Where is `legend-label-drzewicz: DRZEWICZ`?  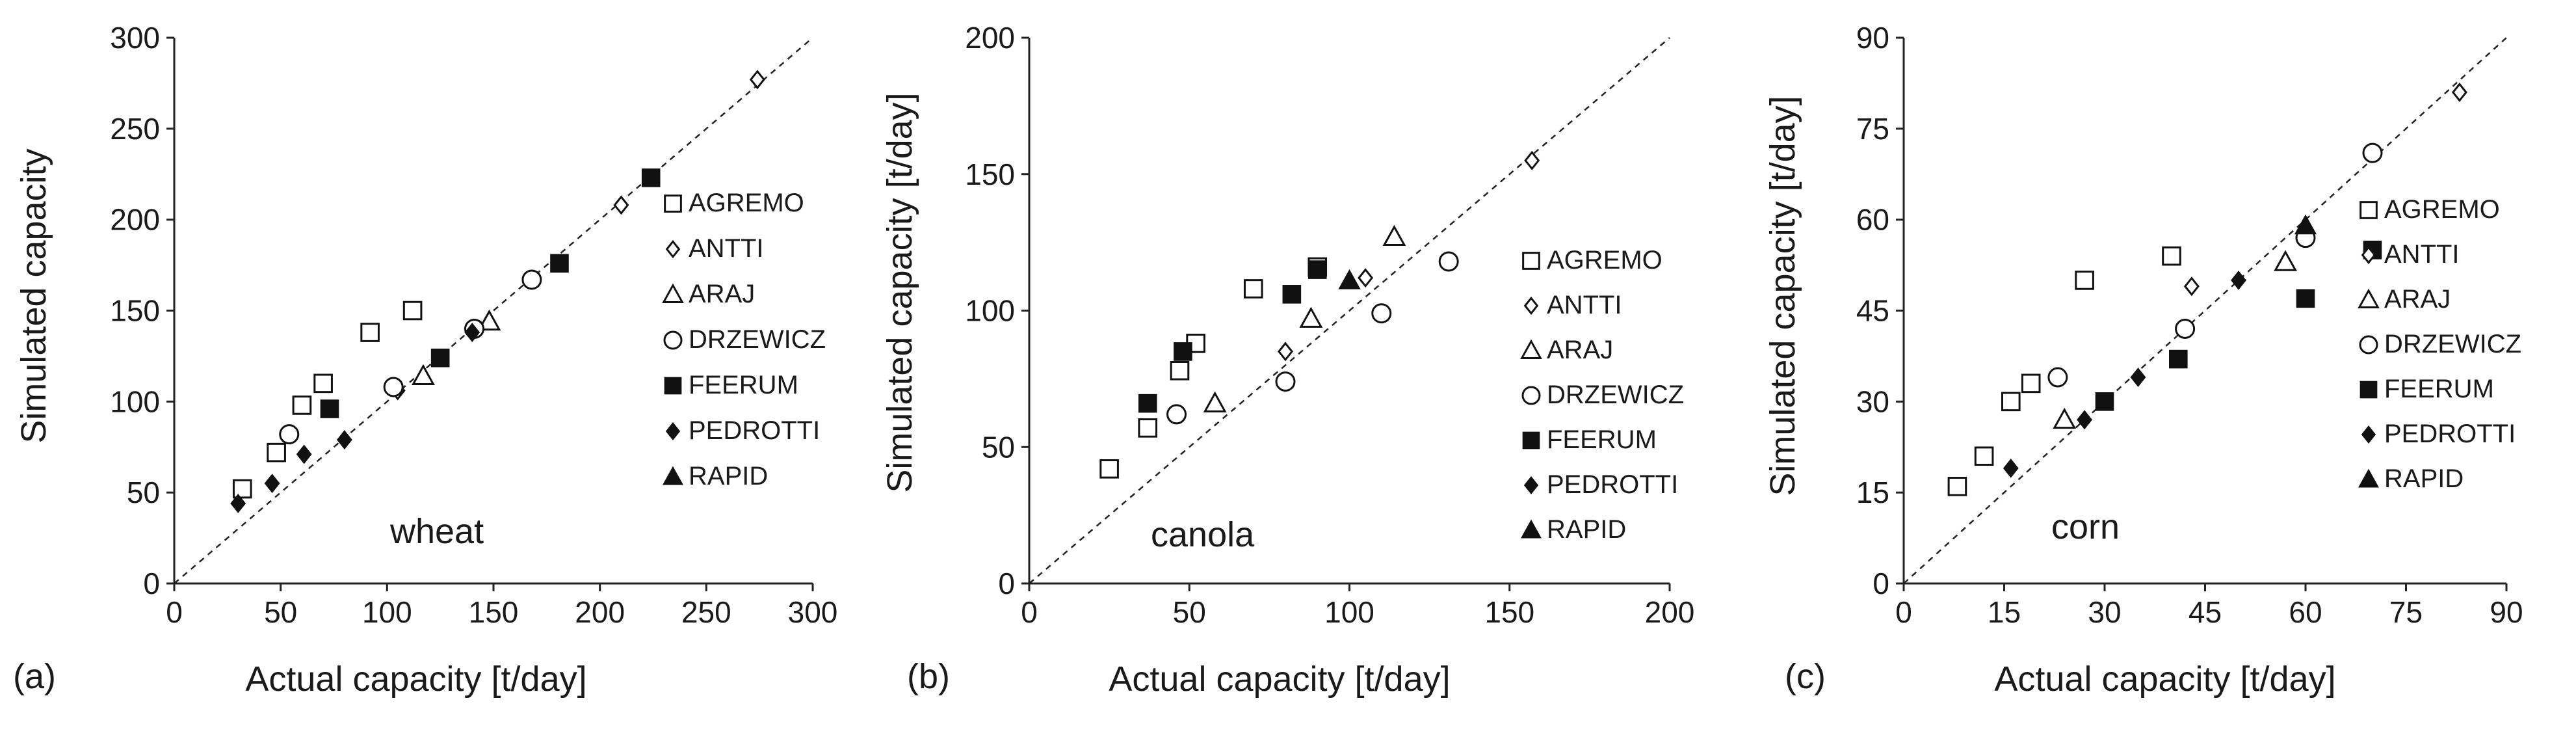
legend-label-drzewicz: DRZEWICZ is located at coordinates (757, 339).